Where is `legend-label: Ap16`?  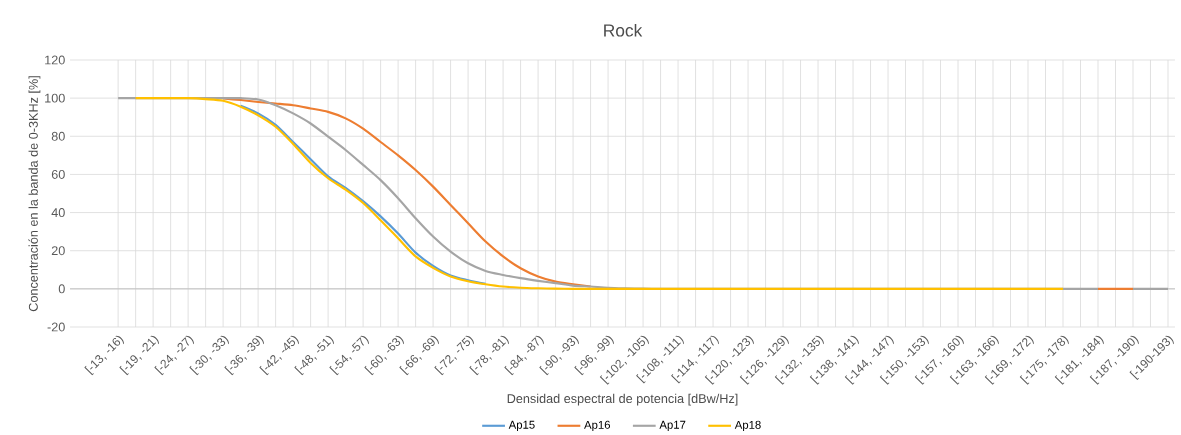
legend-label: Ap16 is located at coordinates (597, 426).